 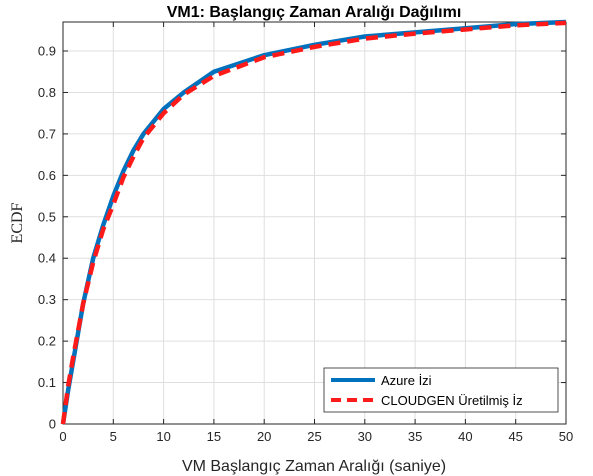 What do you see at coordinates (47, 216) in the screenshot?
I see `y-tick-label: 0.5` at bounding box center [47, 216].